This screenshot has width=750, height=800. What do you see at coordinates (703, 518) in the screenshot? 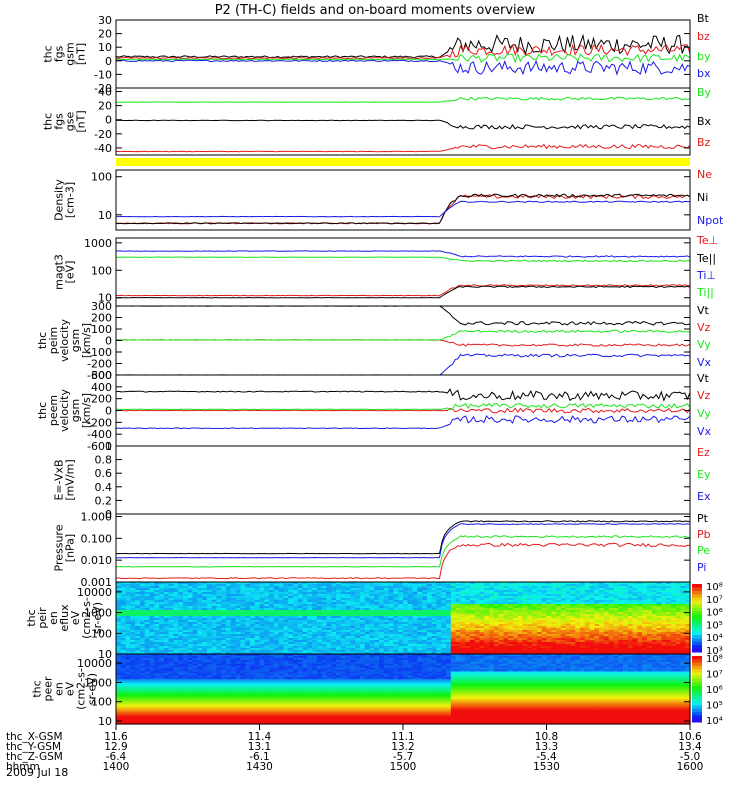
I see `legend-entry: Pt` at bounding box center [703, 518].